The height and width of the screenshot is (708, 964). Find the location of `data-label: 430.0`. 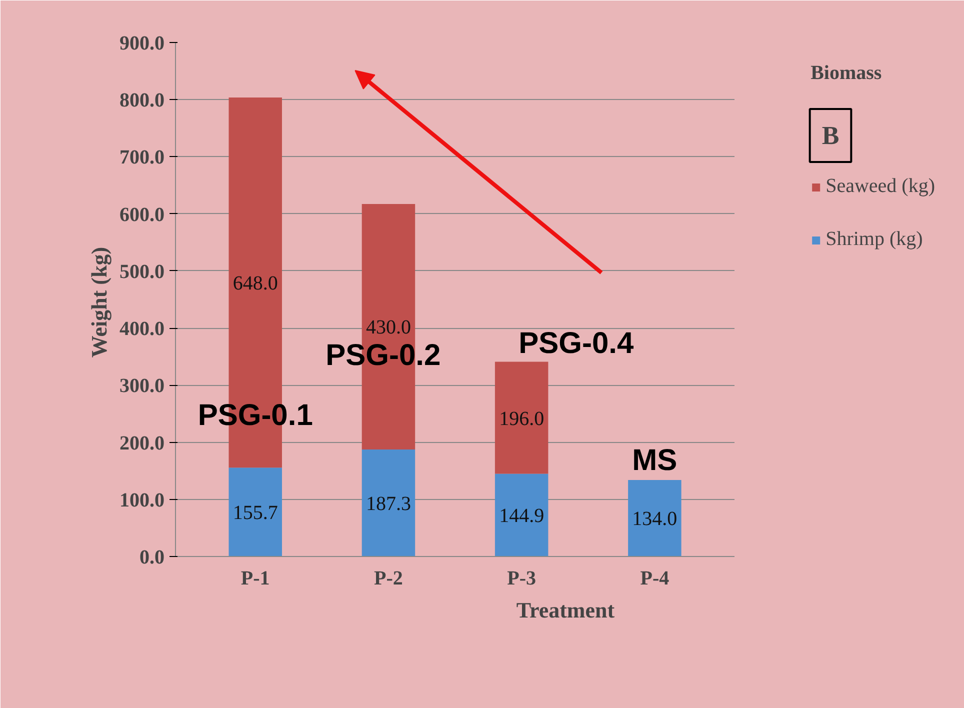

data-label: 430.0 is located at coordinates (388, 327).